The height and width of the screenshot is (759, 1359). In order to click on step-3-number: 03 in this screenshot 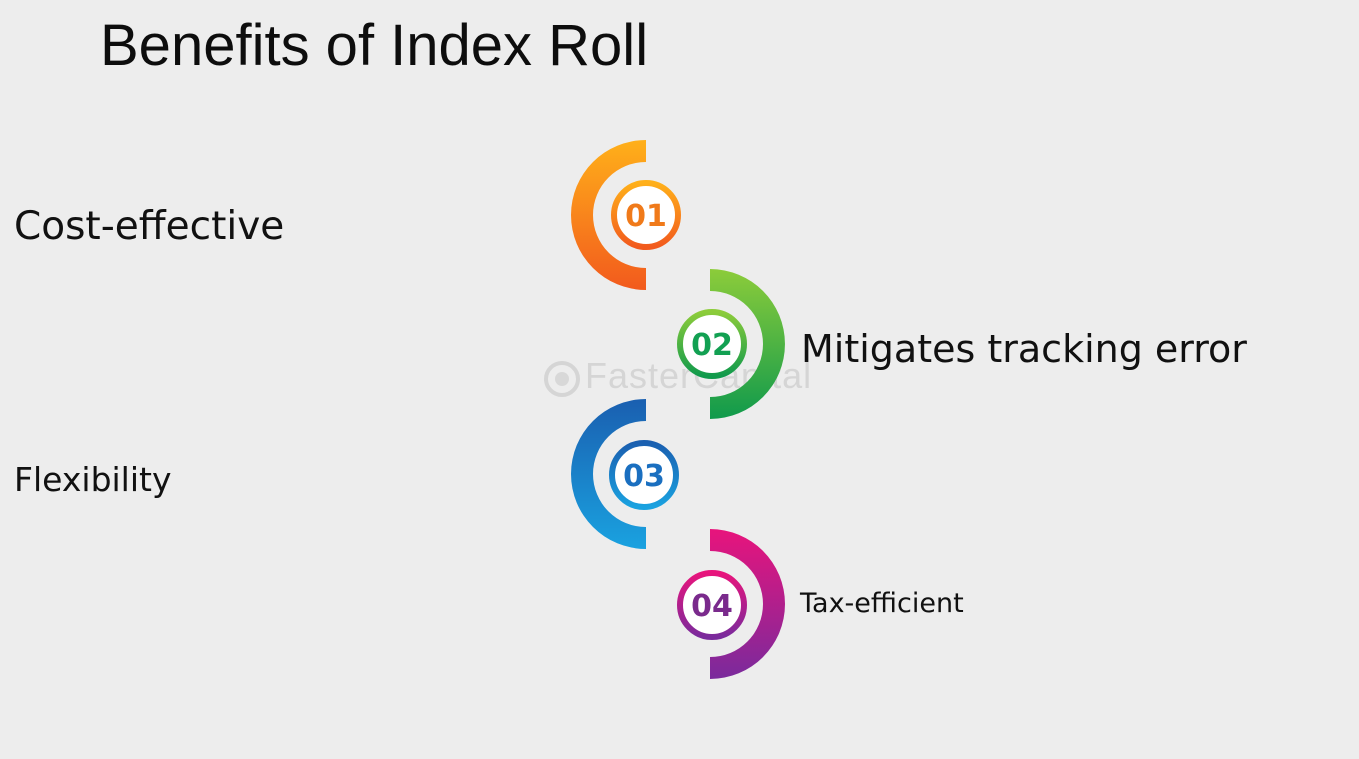, I will do `click(644, 476)`.